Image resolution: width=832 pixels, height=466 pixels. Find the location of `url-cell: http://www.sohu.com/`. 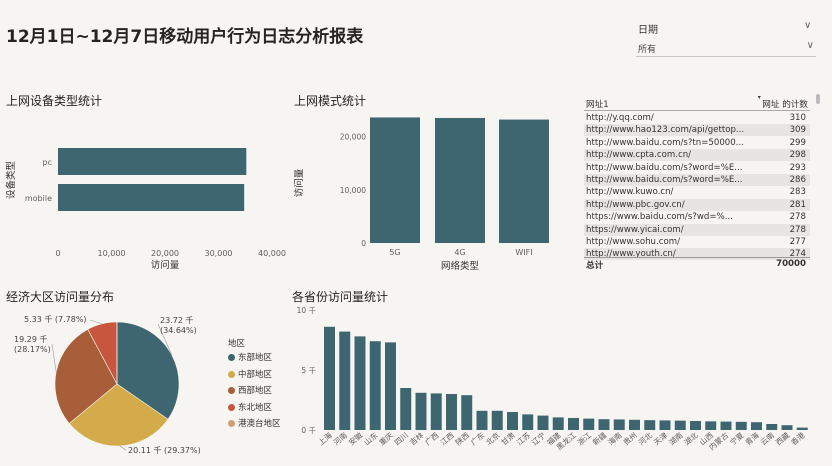

url-cell: http://www.sohu.com/ is located at coordinates (633, 242).